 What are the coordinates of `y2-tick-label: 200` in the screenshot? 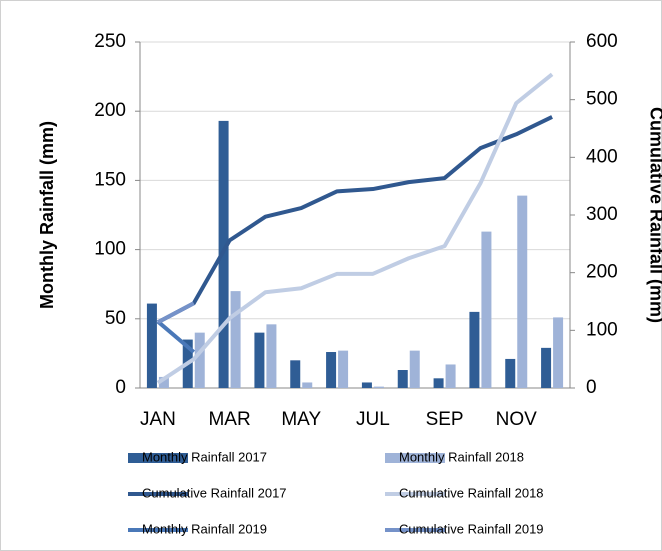 It's located at (602, 272).